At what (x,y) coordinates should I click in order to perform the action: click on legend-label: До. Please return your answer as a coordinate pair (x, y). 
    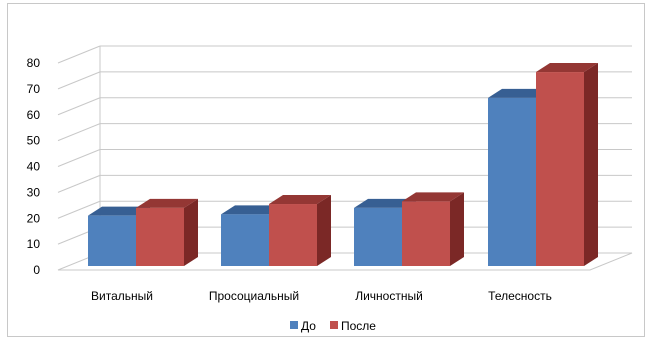
    Looking at the image, I should click on (308, 326).